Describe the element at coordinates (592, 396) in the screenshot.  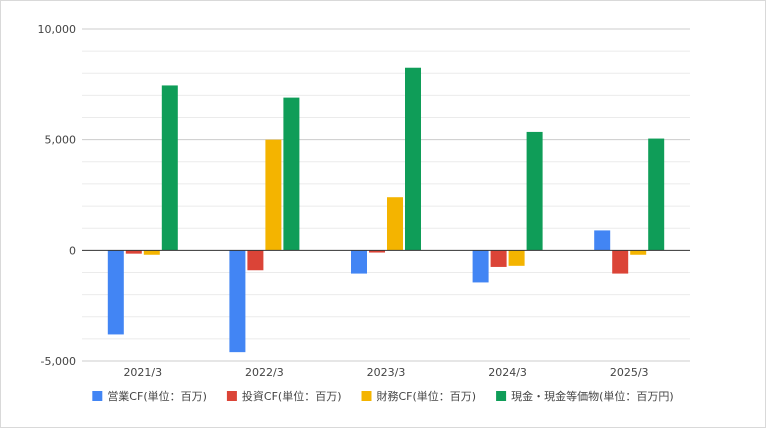
I see `legend-label: 現金・現金等価物(単位：百万円)` at that location.